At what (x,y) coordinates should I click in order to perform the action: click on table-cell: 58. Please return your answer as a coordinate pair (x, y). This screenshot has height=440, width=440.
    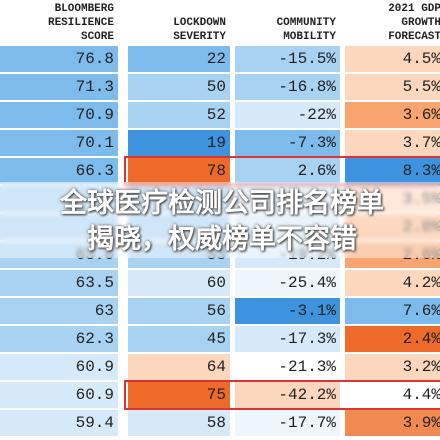
    Looking at the image, I should click on (179, 423).